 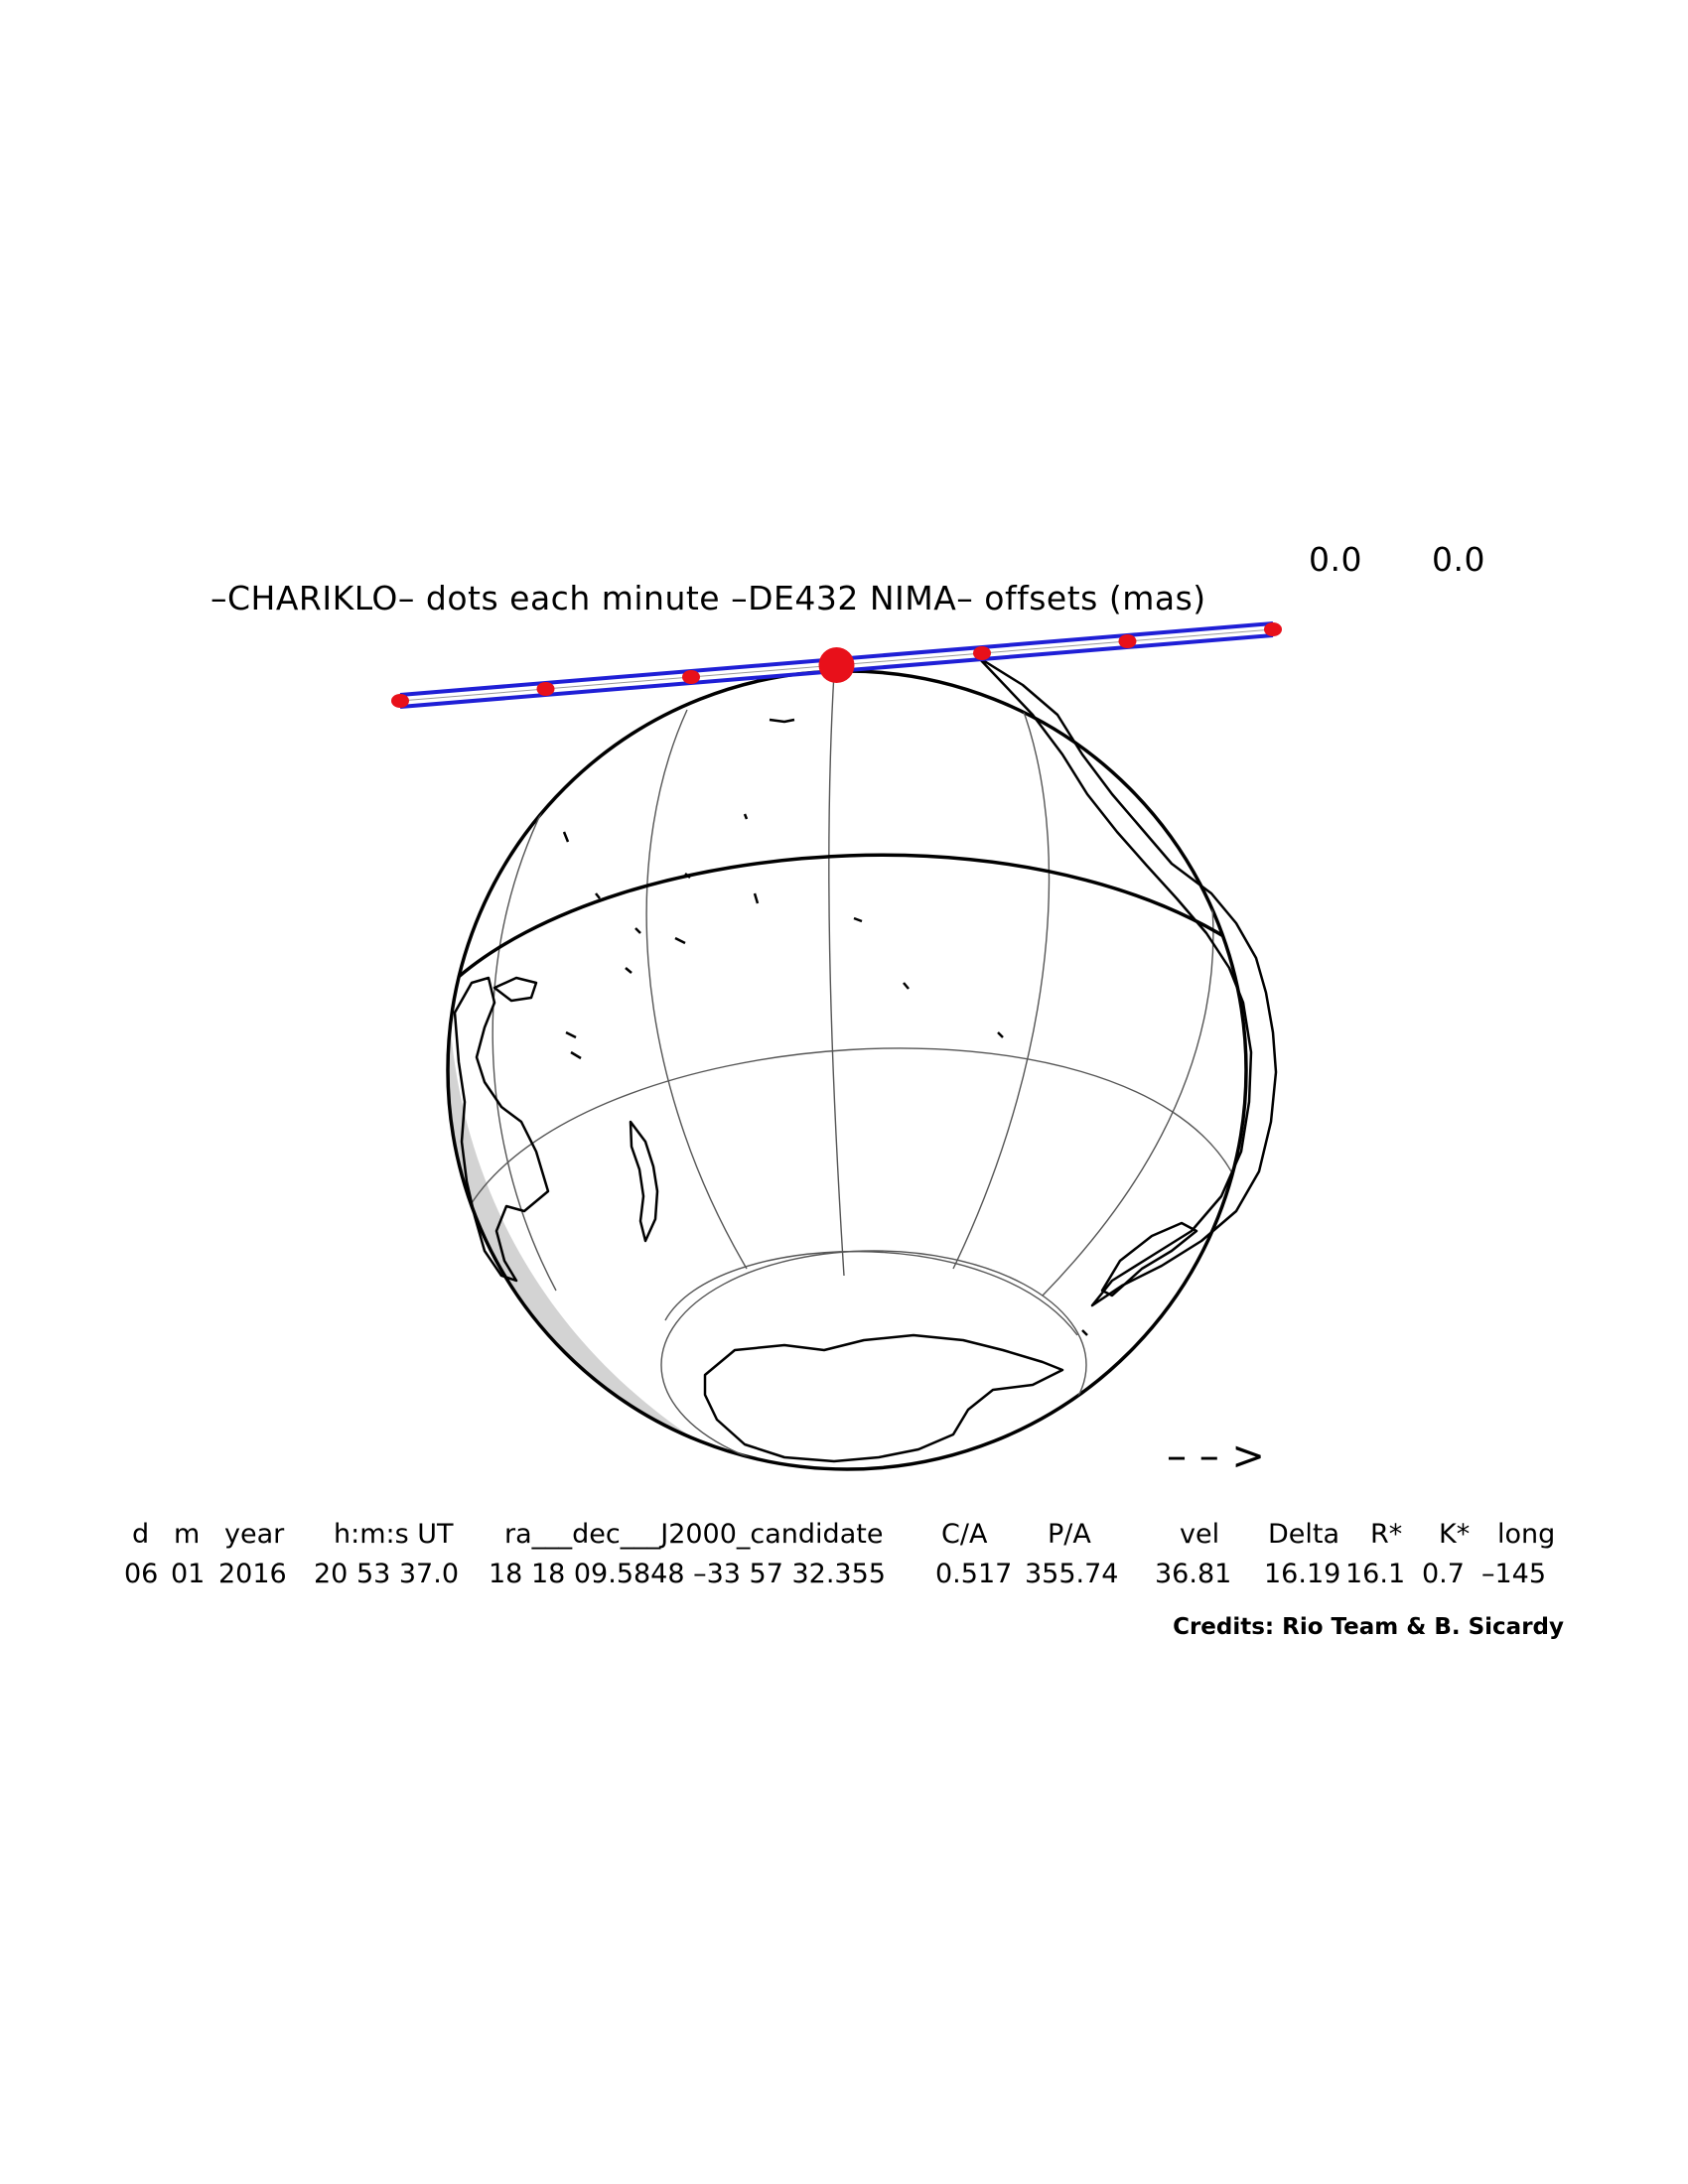 What do you see at coordinates (1302, 1574) in the screenshot?
I see `value-delta: 16.19` at bounding box center [1302, 1574].